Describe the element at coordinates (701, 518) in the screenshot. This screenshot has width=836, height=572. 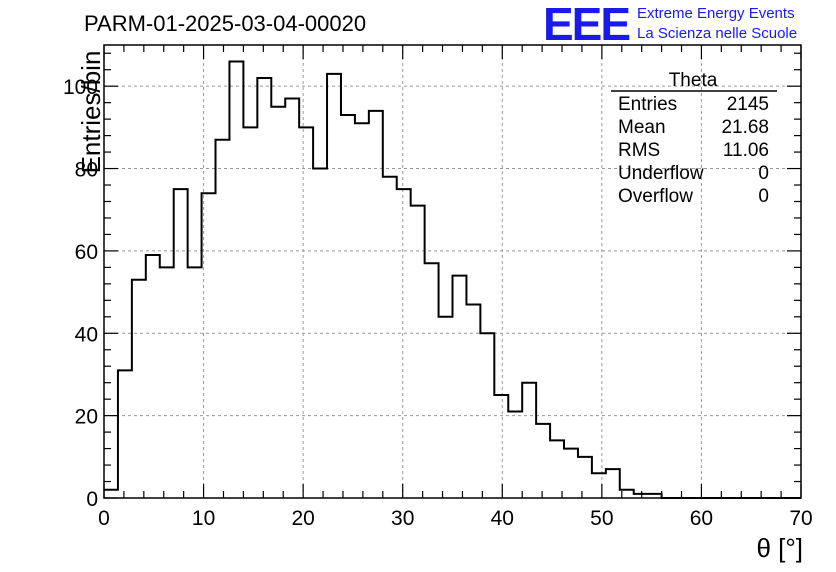
I see `x-tick-label: 60` at that location.